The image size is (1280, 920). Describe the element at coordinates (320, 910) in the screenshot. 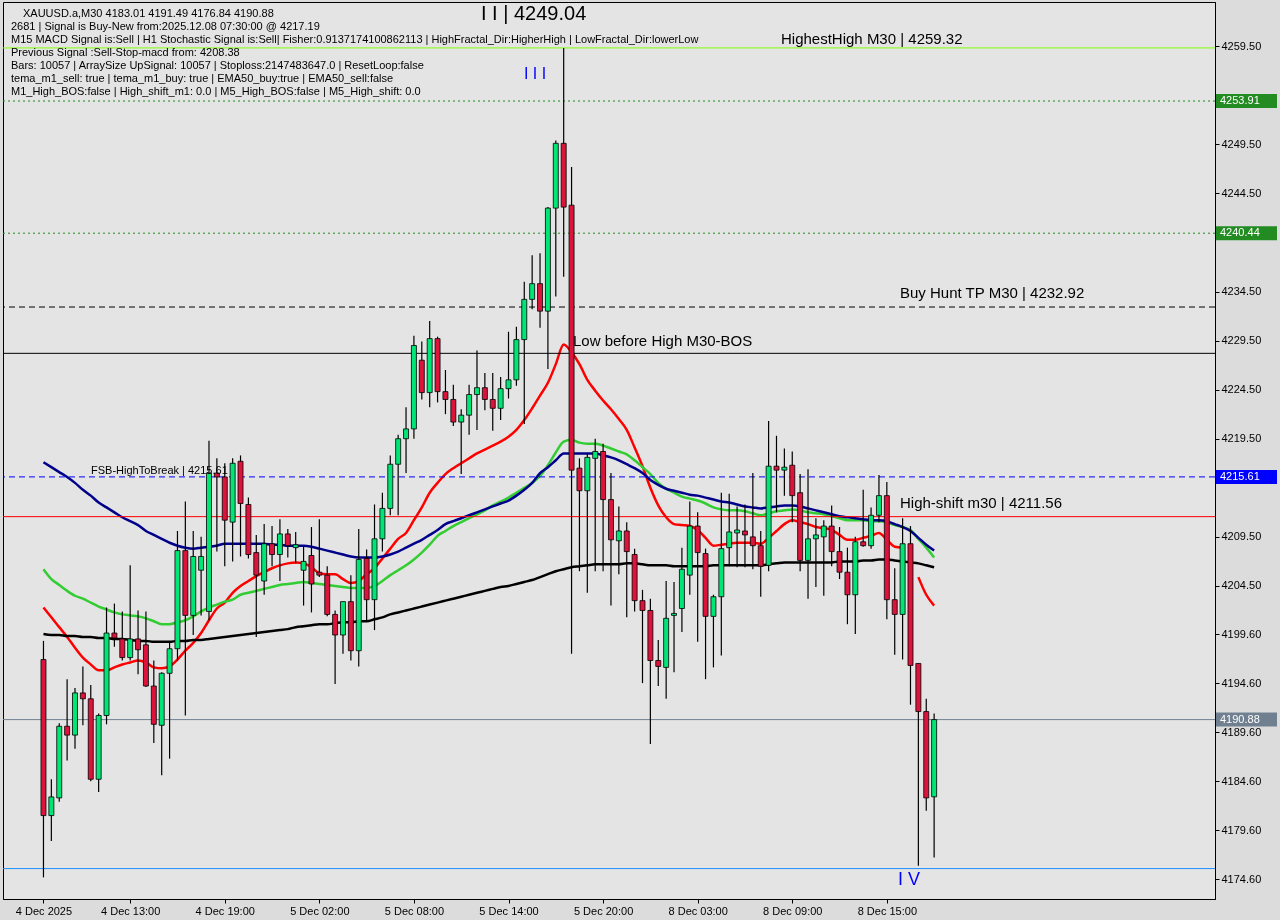

I see `x-tick-label: 5 Dec 02:00` at that location.